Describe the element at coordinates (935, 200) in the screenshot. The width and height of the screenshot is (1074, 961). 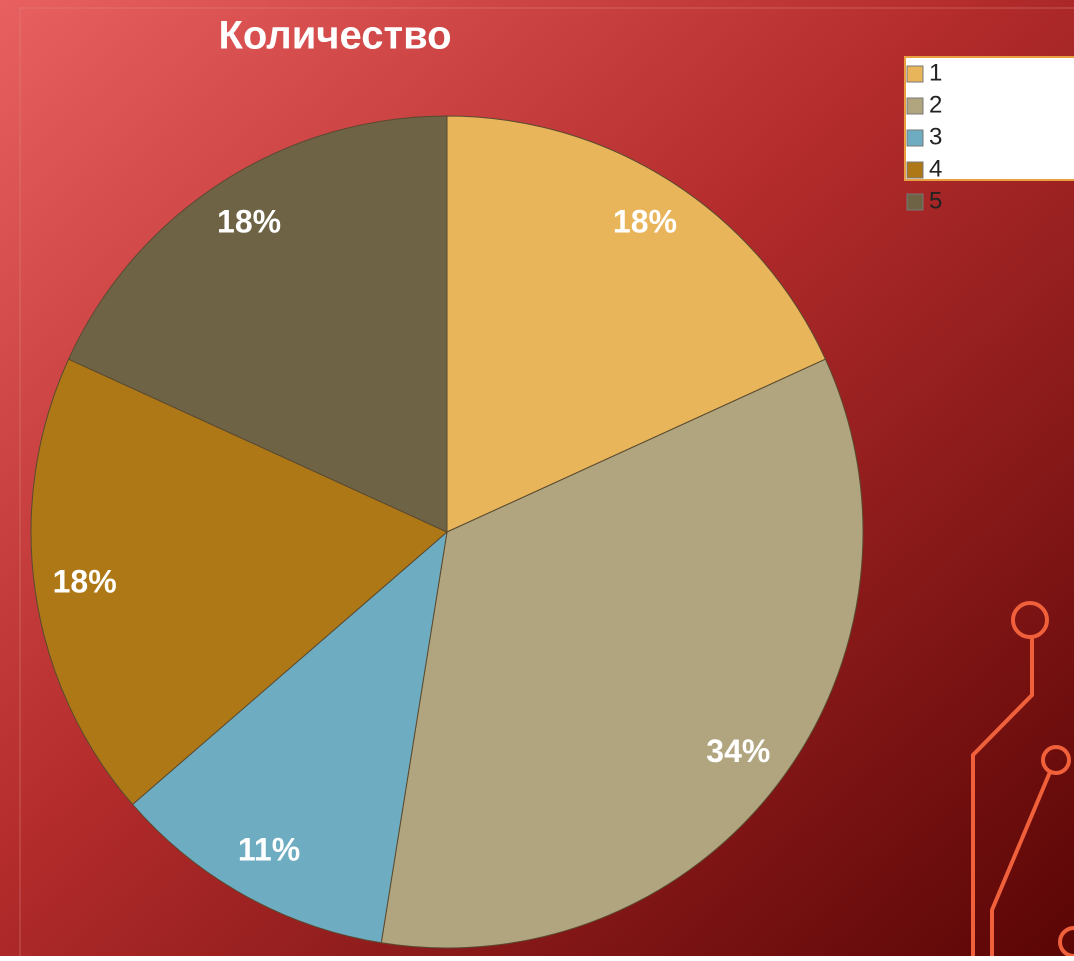
I see `legend-label: 5` at that location.